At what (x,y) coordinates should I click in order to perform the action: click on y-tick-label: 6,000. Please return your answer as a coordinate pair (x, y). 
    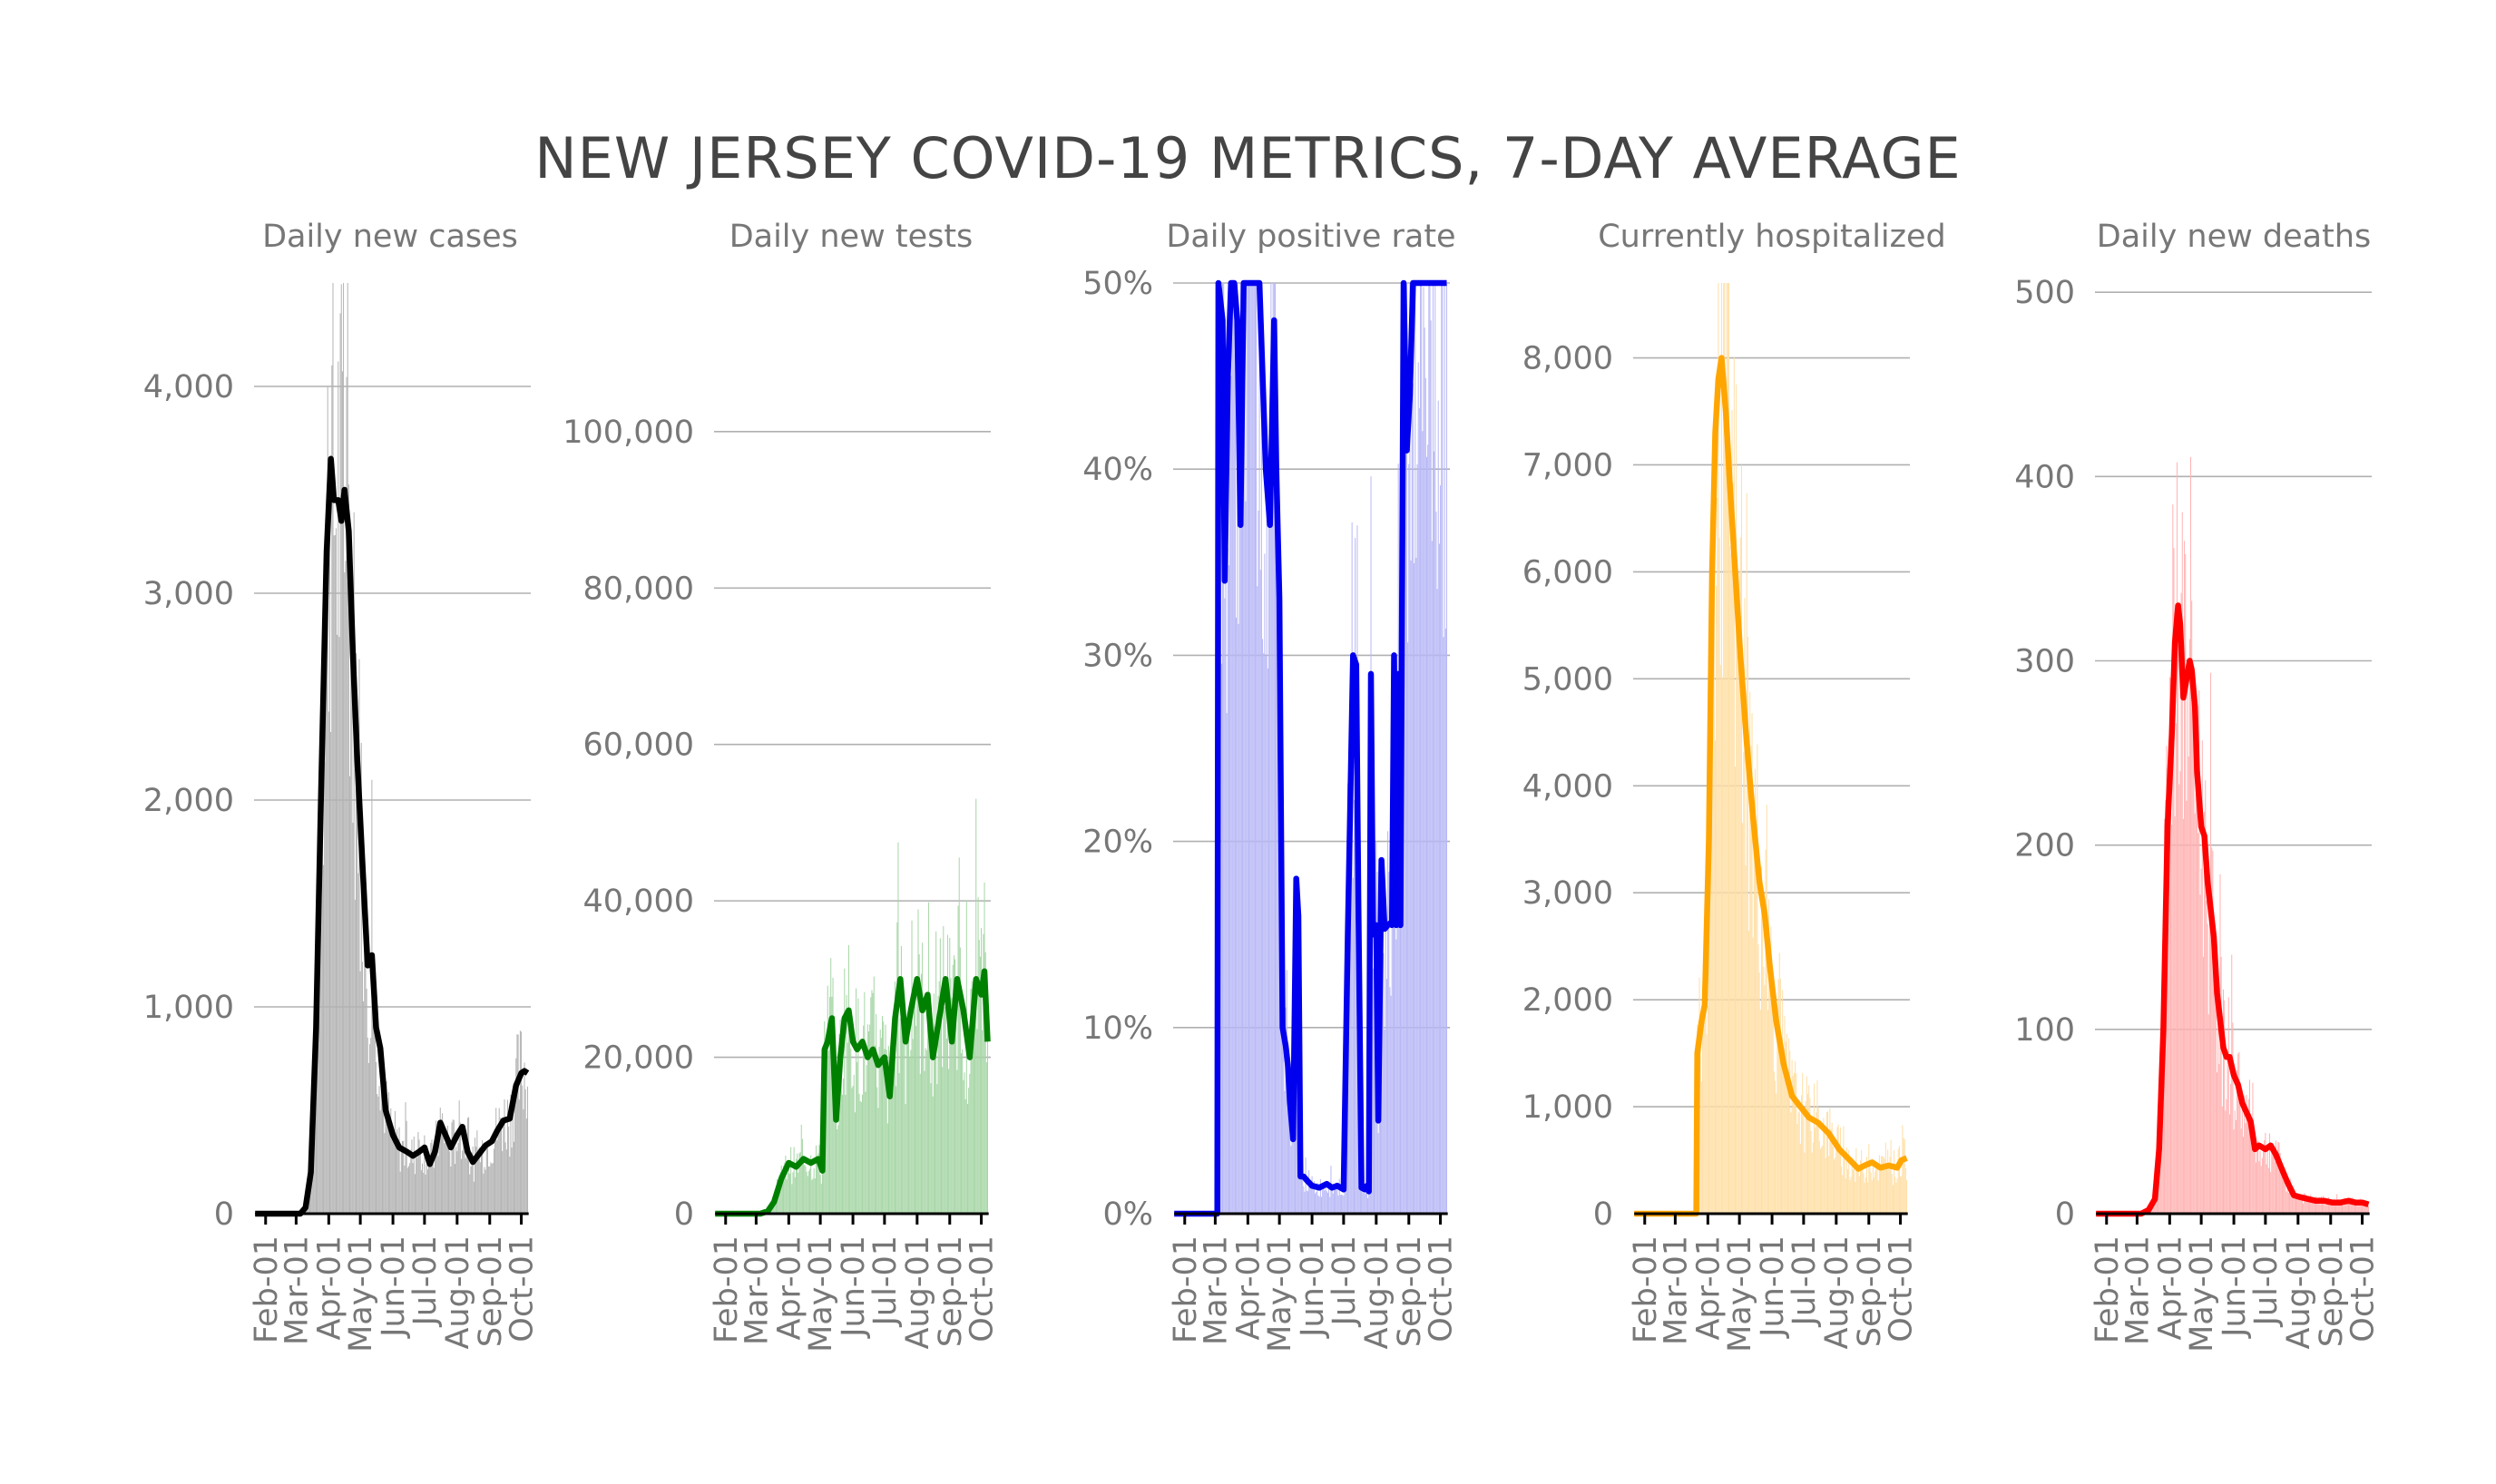
    Looking at the image, I should click on (1567, 572).